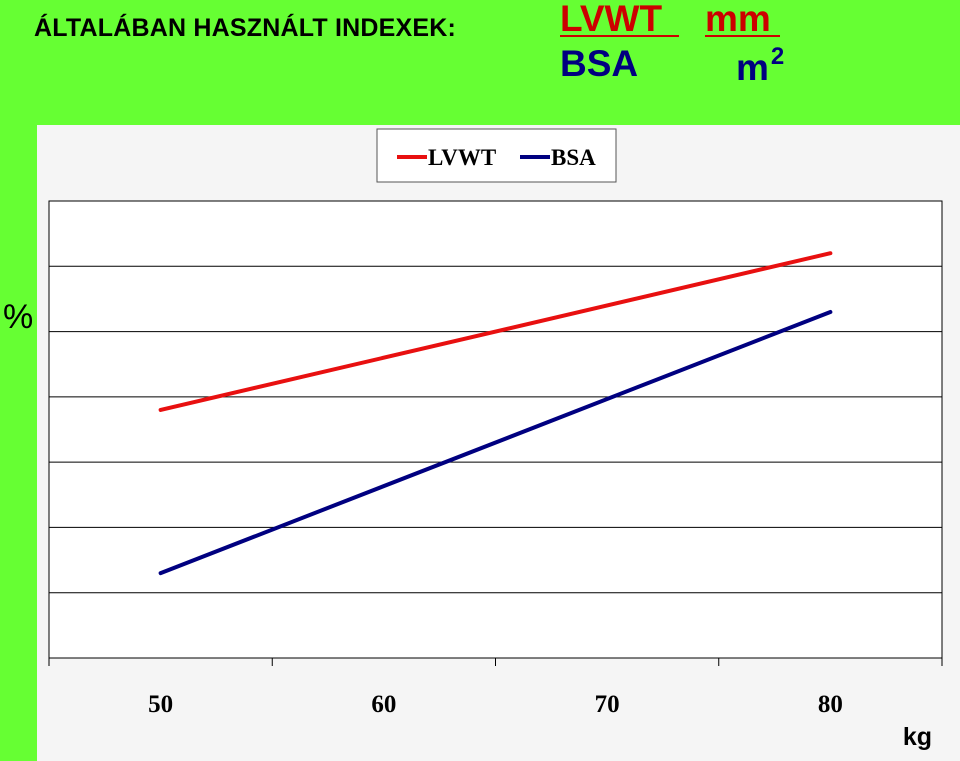 The height and width of the screenshot is (761, 960). What do you see at coordinates (160, 704) in the screenshot?
I see `x-tick-label: 50` at bounding box center [160, 704].